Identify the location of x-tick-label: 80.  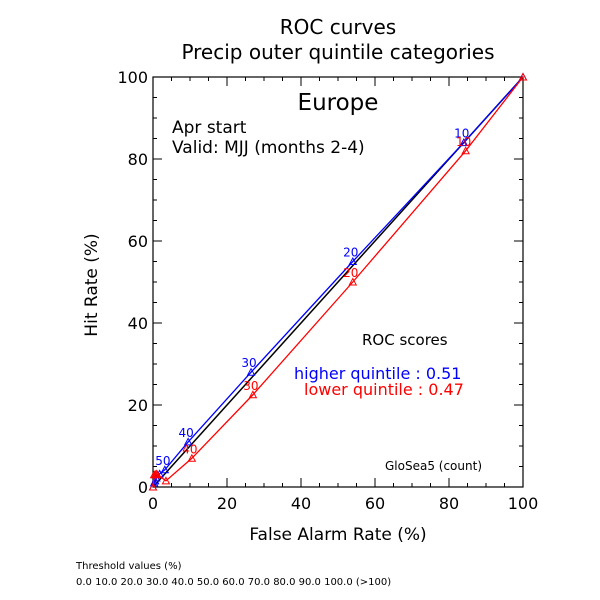
(449, 503).